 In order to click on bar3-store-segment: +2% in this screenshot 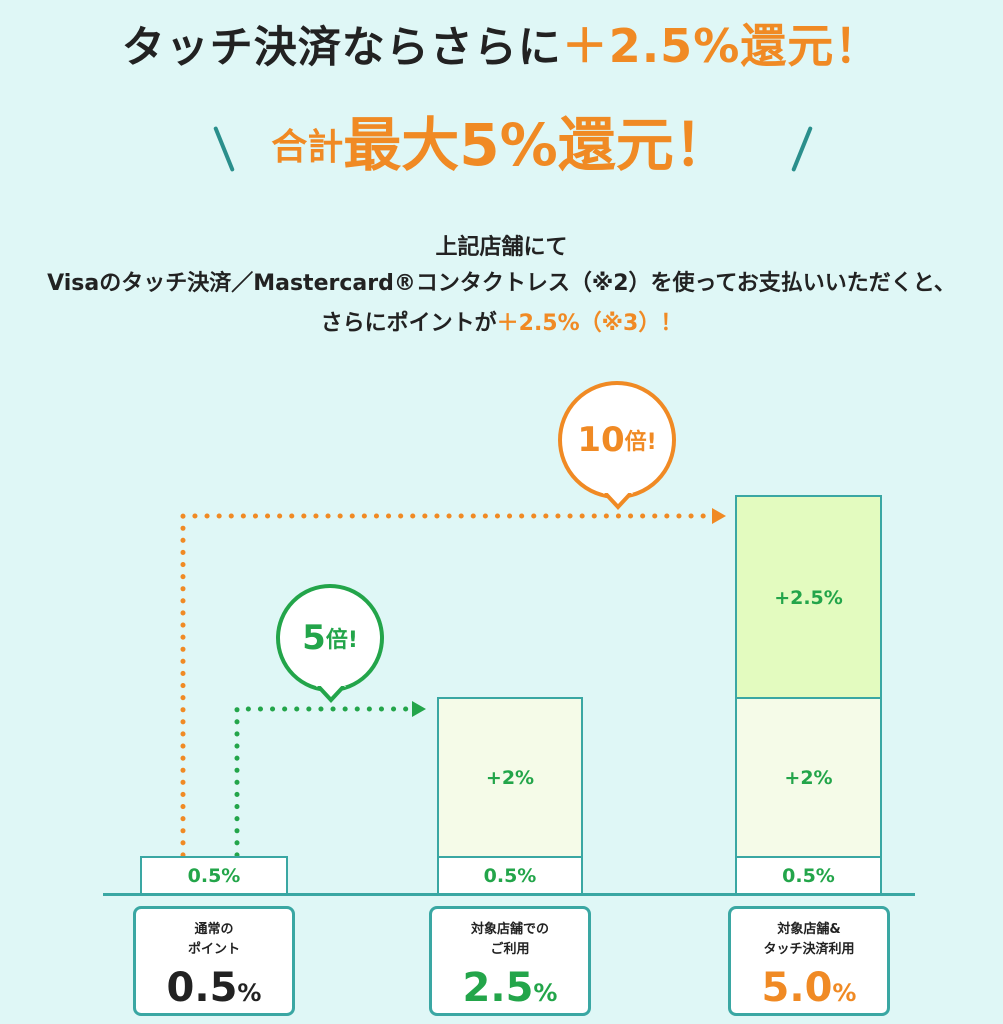, I will do `click(808, 778)`.